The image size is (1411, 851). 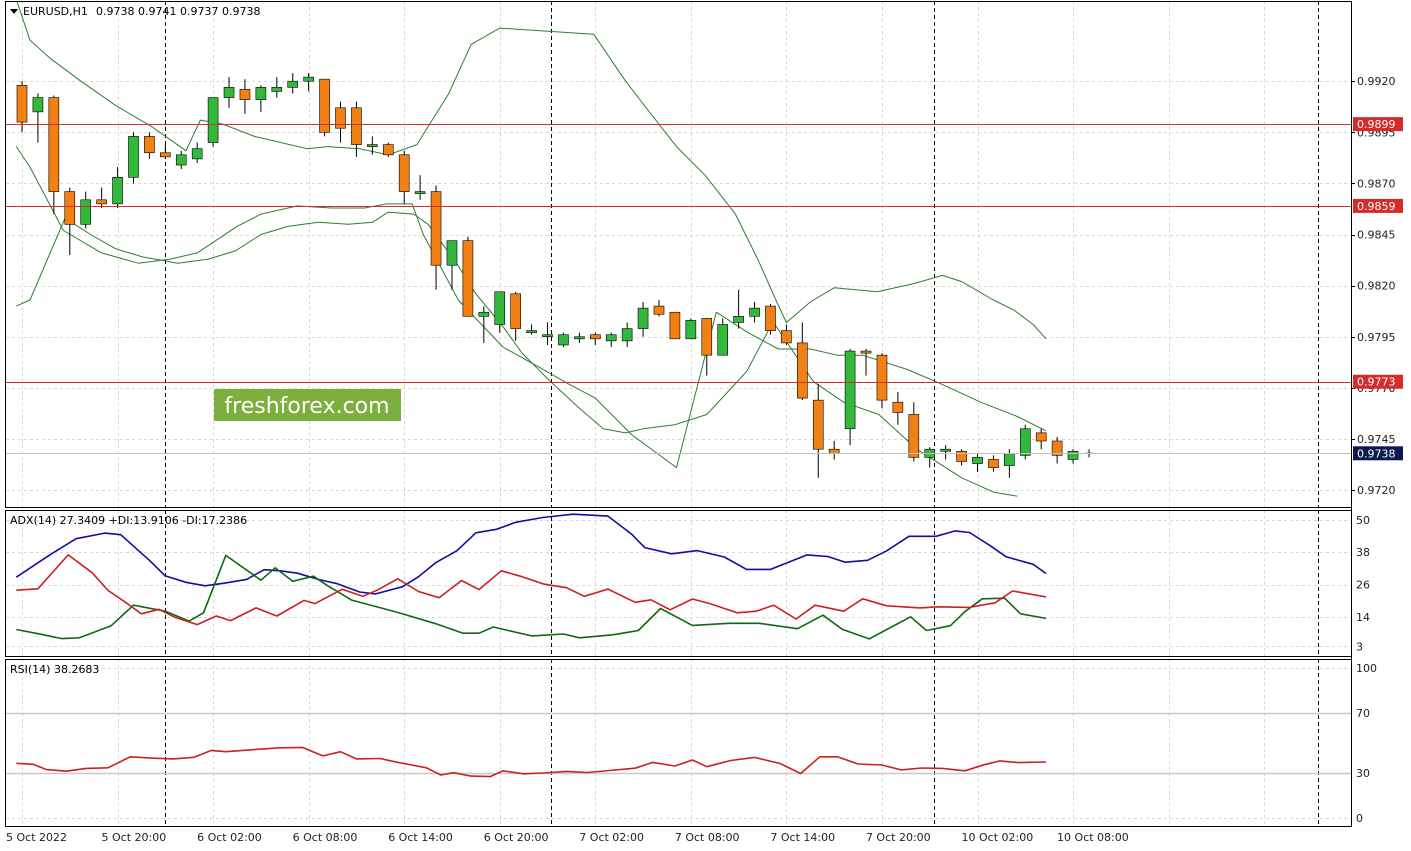 I want to click on rsi-tick-label: 100, so click(x=1366, y=668).